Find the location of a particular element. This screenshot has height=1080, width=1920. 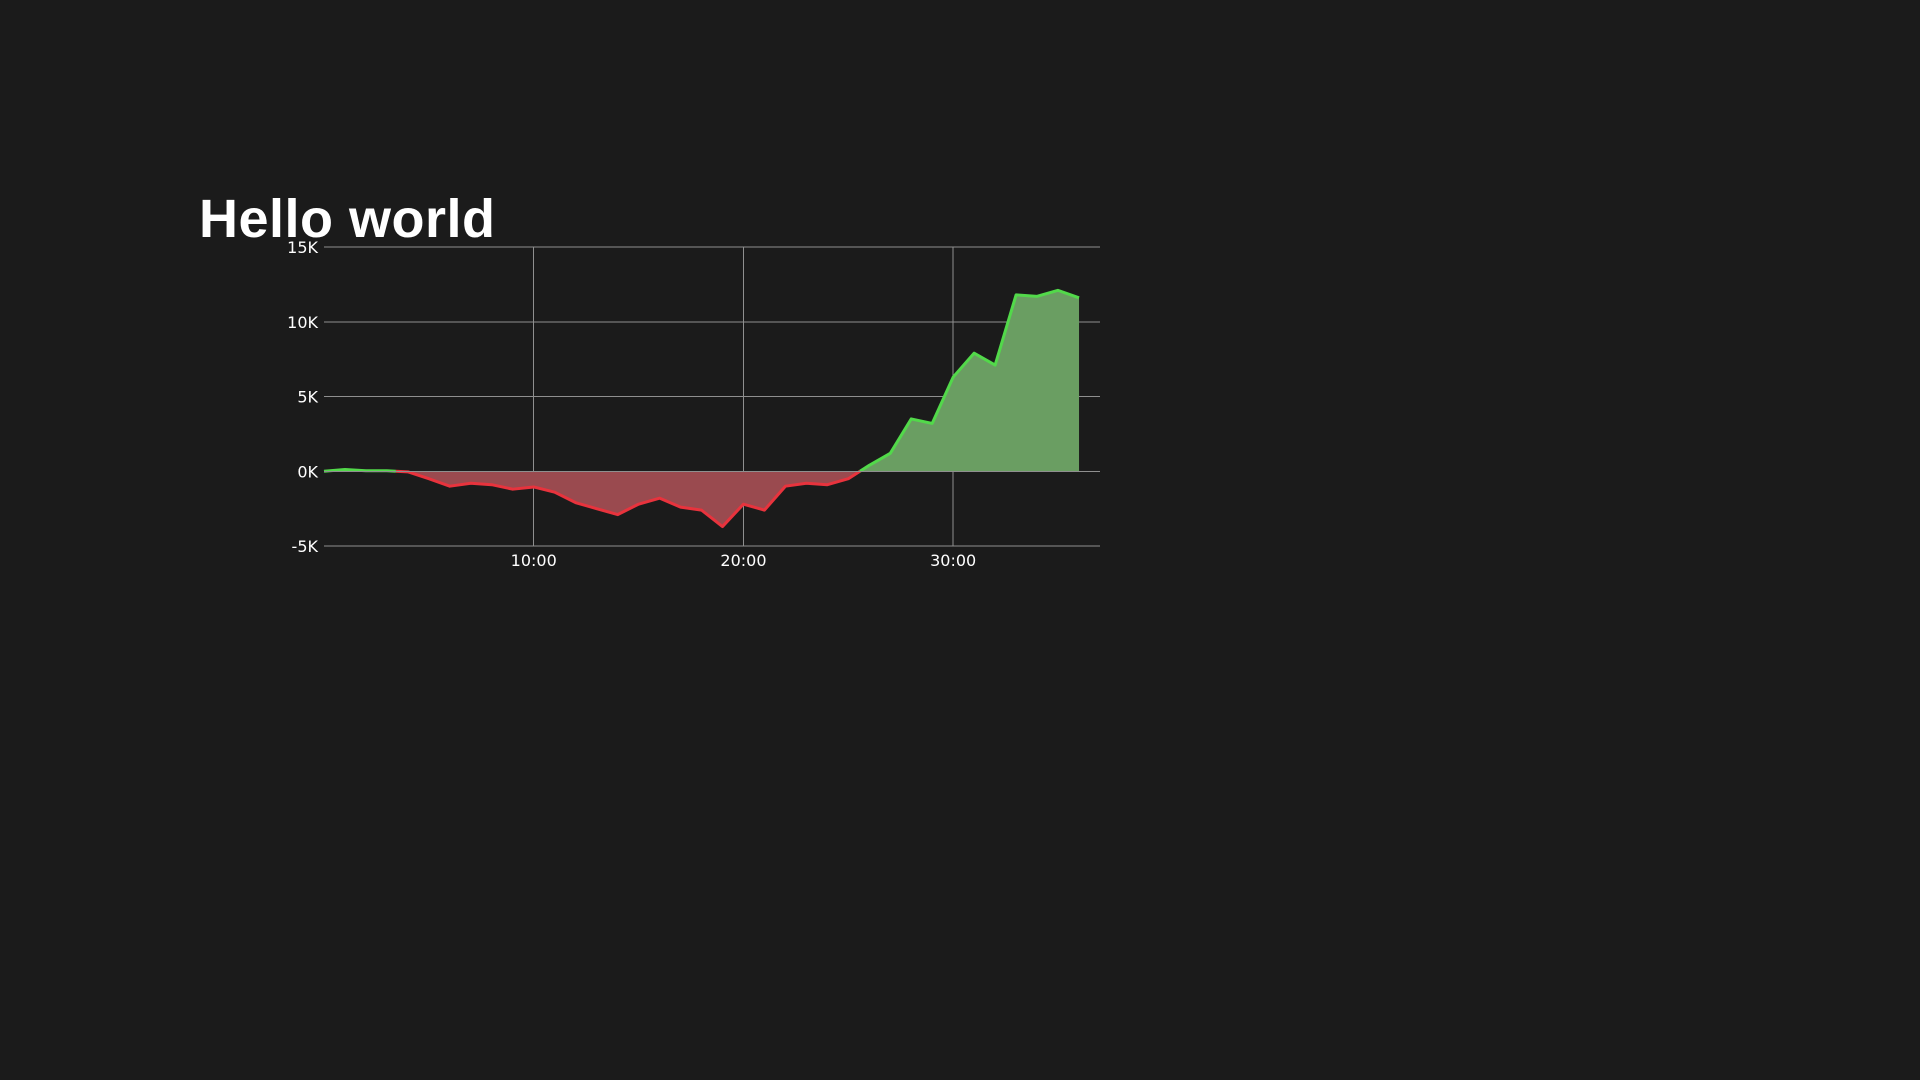

tick-label-layer: 15K 10K 5K 0K -5K 10:00 20:00 30:00 is located at coordinates (631, 404).